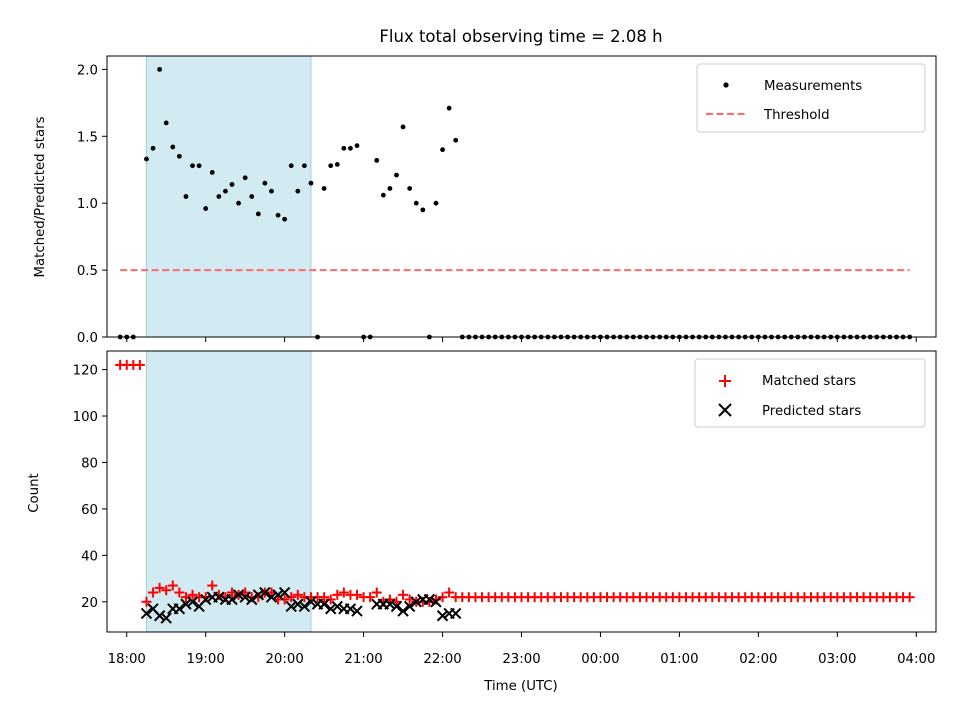 The image size is (960, 720). What do you see at coordinates (837, 659) in the screenshot?
I see `x-tick-label: 03:00` at bounding box center [837, 659].